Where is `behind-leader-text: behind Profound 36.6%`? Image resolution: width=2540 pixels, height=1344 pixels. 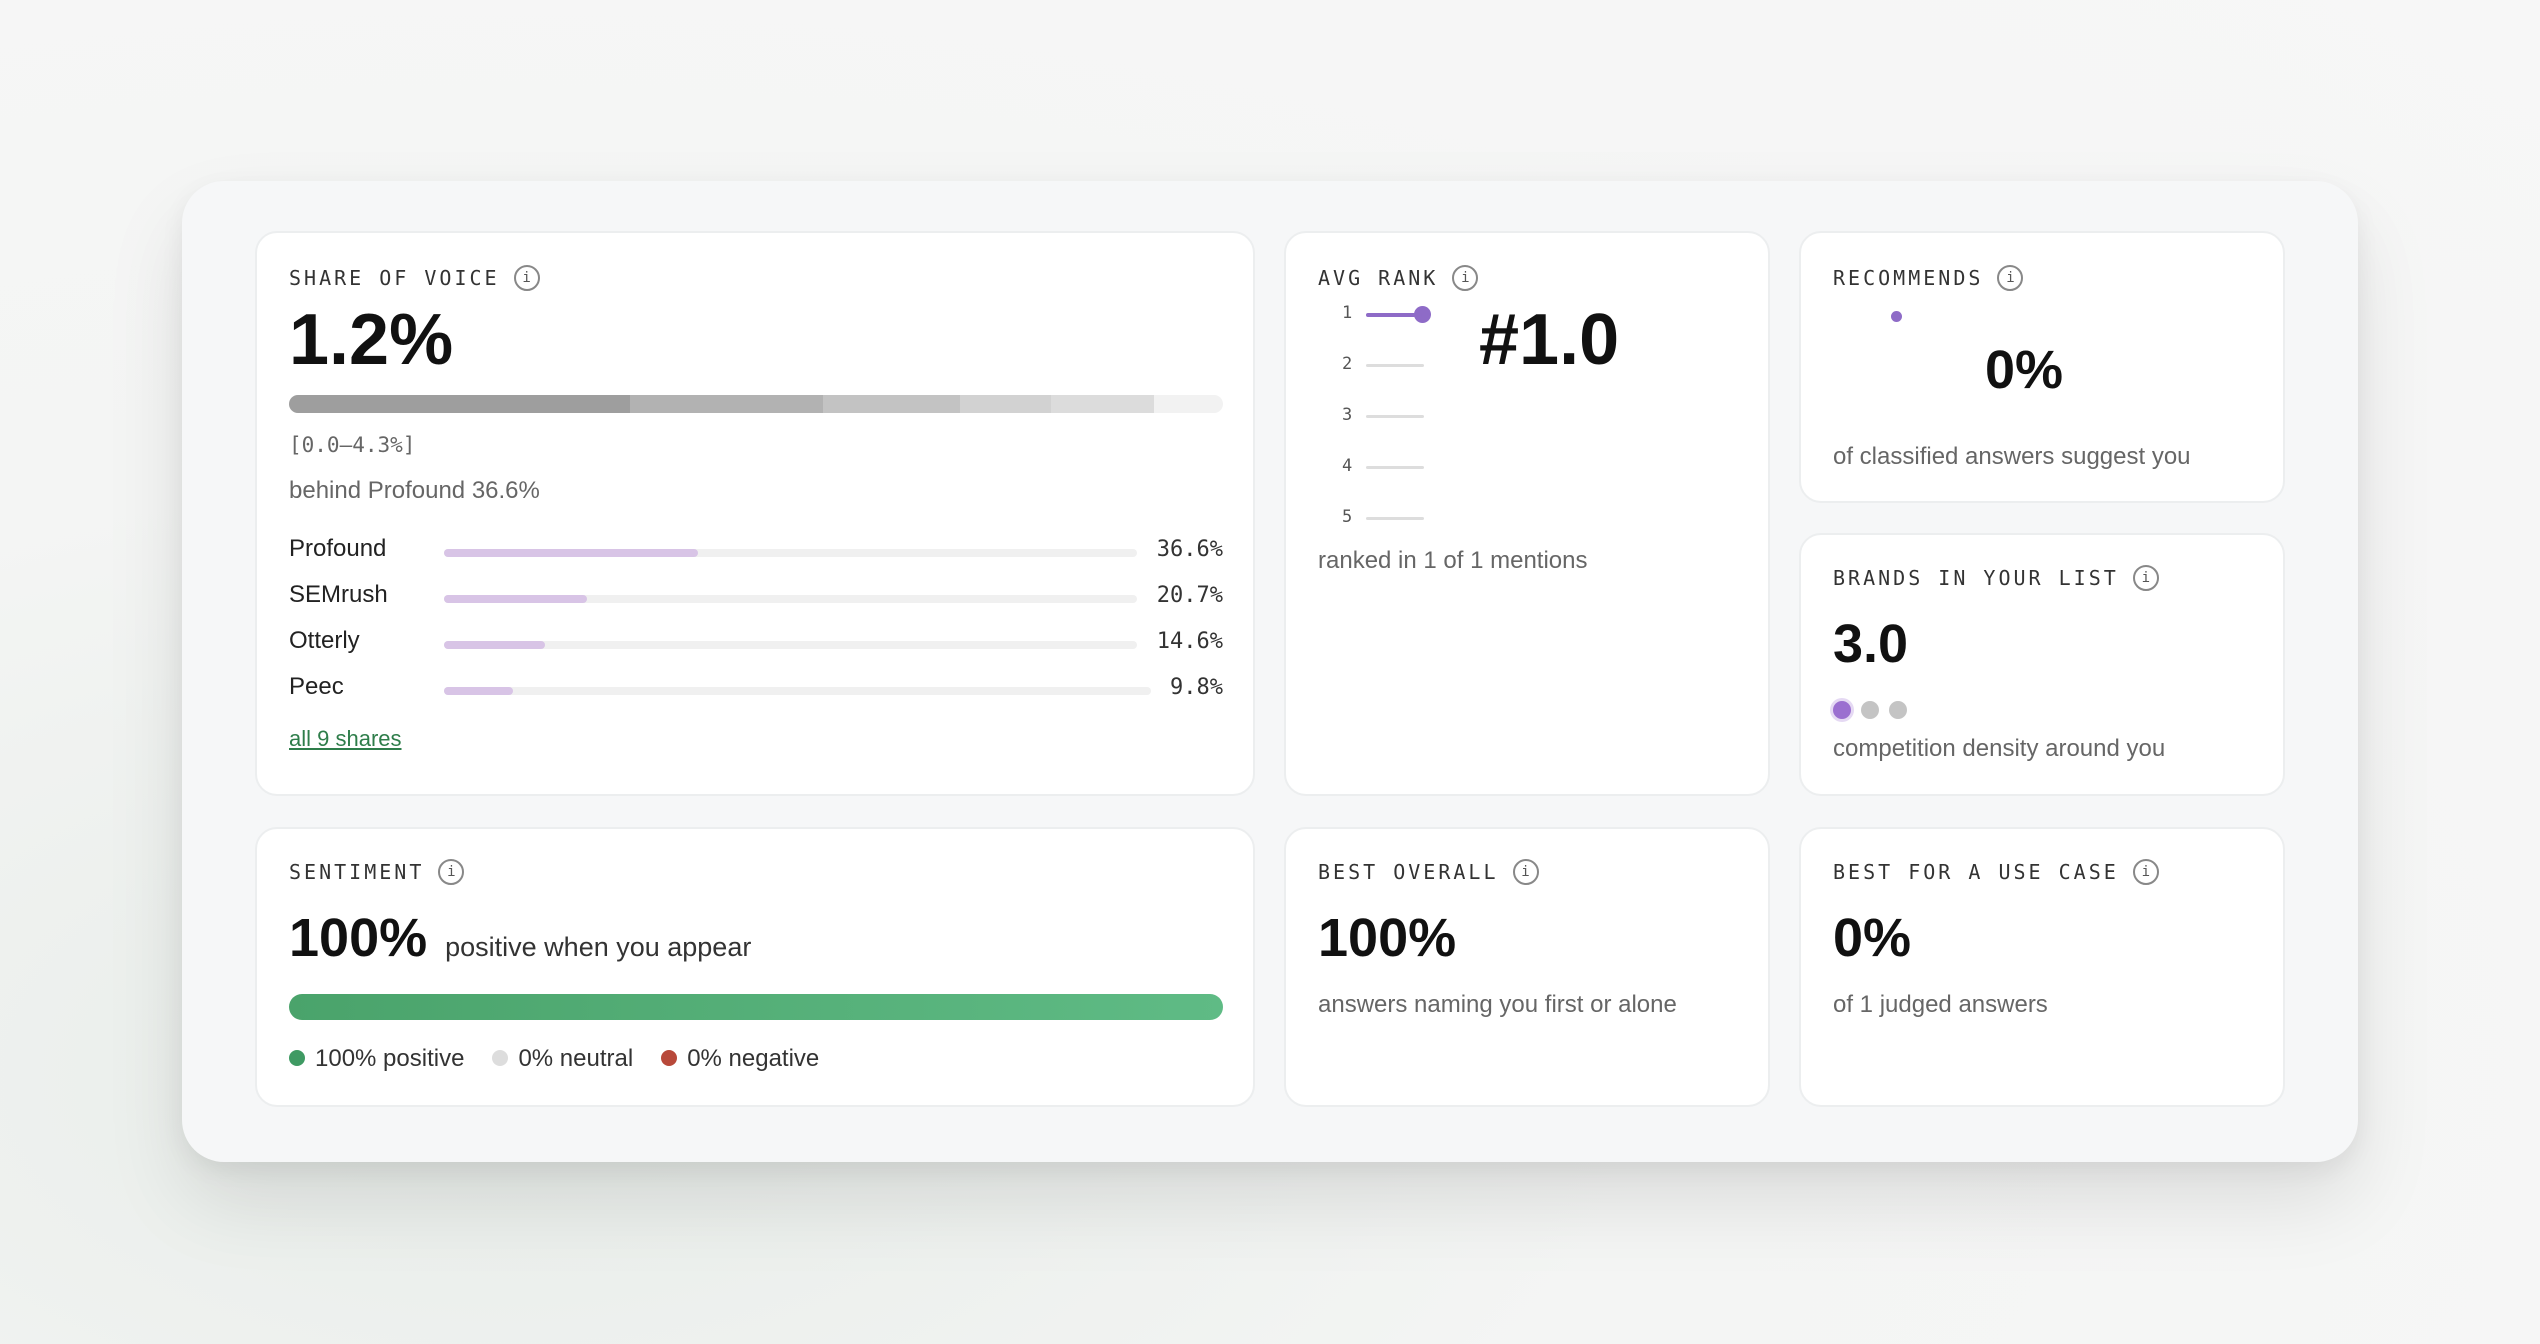
behind-leader-text: behind Profound 36.6% is located at coordinates (414, 490).